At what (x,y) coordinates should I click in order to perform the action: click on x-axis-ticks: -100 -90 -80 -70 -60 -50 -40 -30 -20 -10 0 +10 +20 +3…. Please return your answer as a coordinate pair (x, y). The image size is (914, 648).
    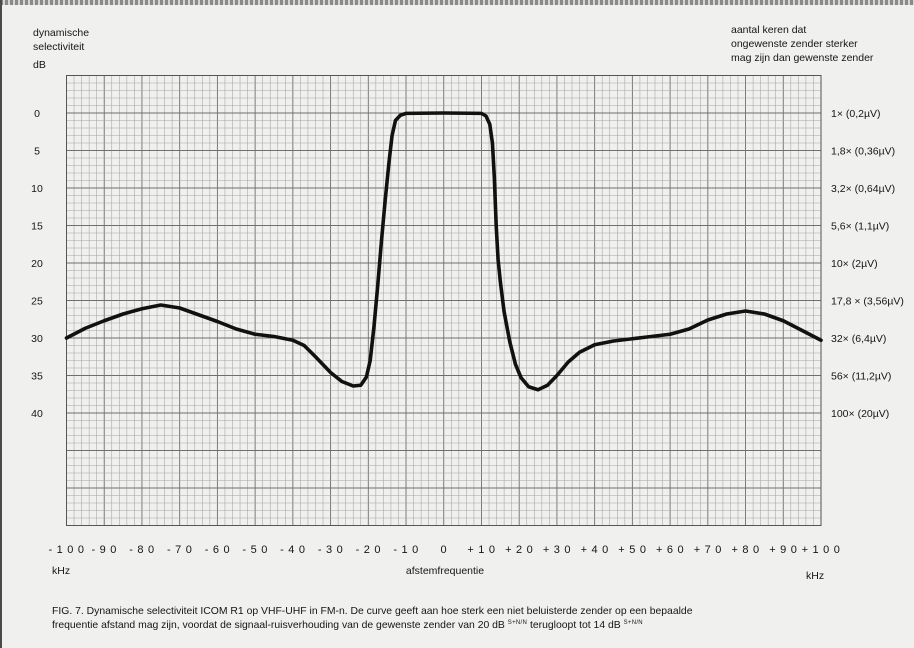
    Looking at the image, I should click on (446, 550).